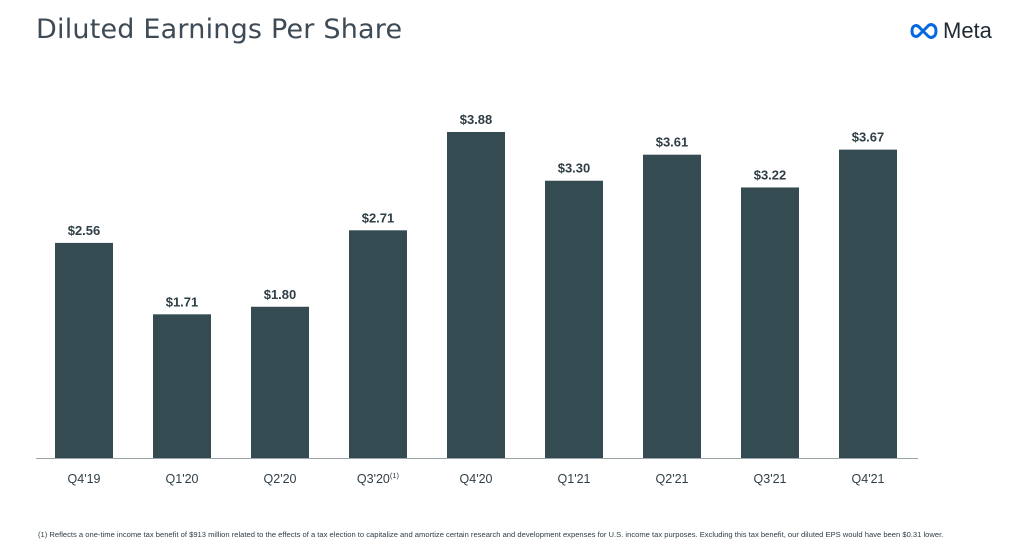 The image size is (1024, 559). Describe the element at coordinates (574, 479) in the screenshot. I see `x-tick-label: Q1'21` at that location.